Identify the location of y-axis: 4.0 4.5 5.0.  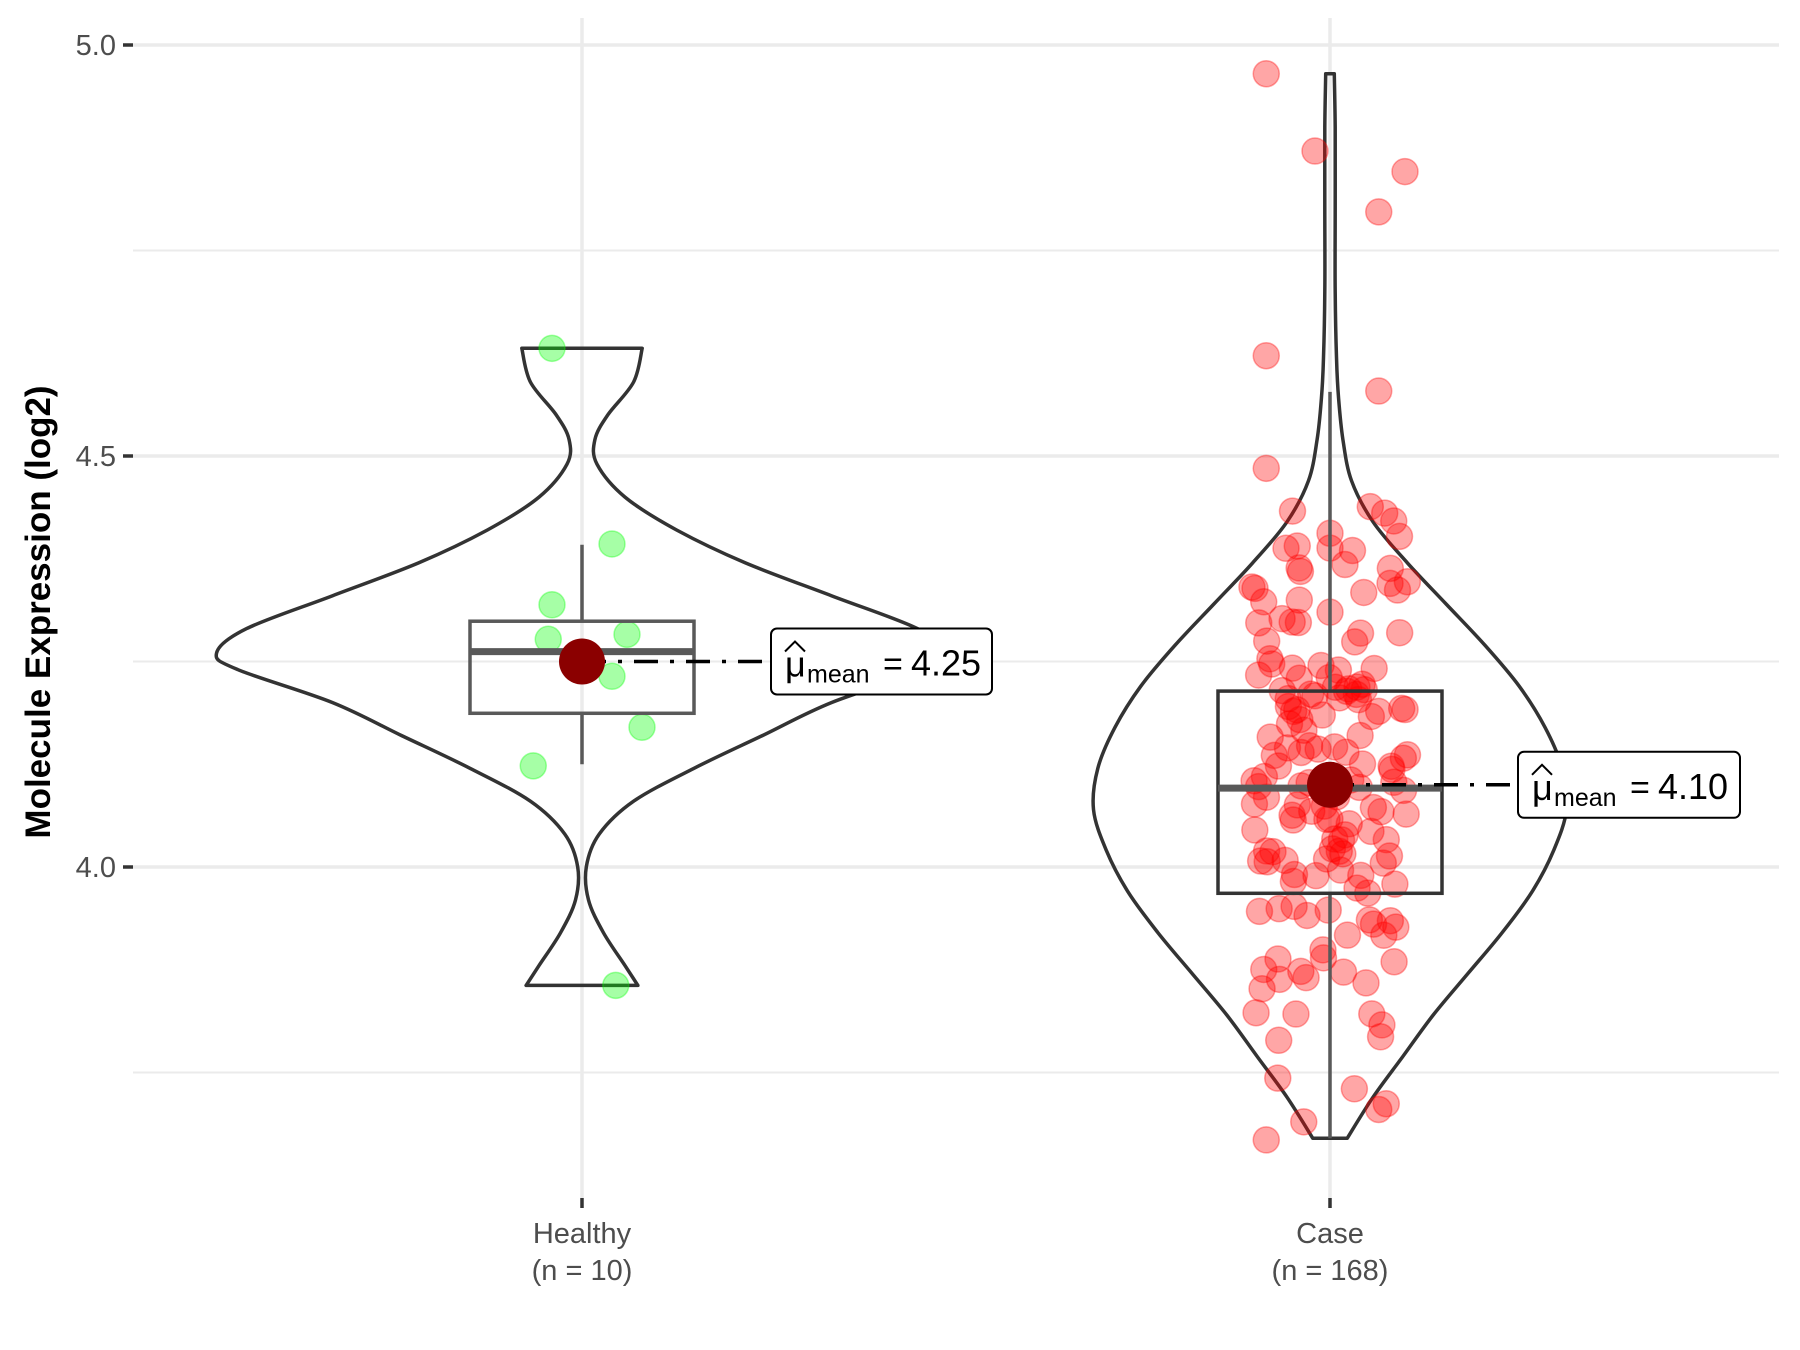
(104, 457).